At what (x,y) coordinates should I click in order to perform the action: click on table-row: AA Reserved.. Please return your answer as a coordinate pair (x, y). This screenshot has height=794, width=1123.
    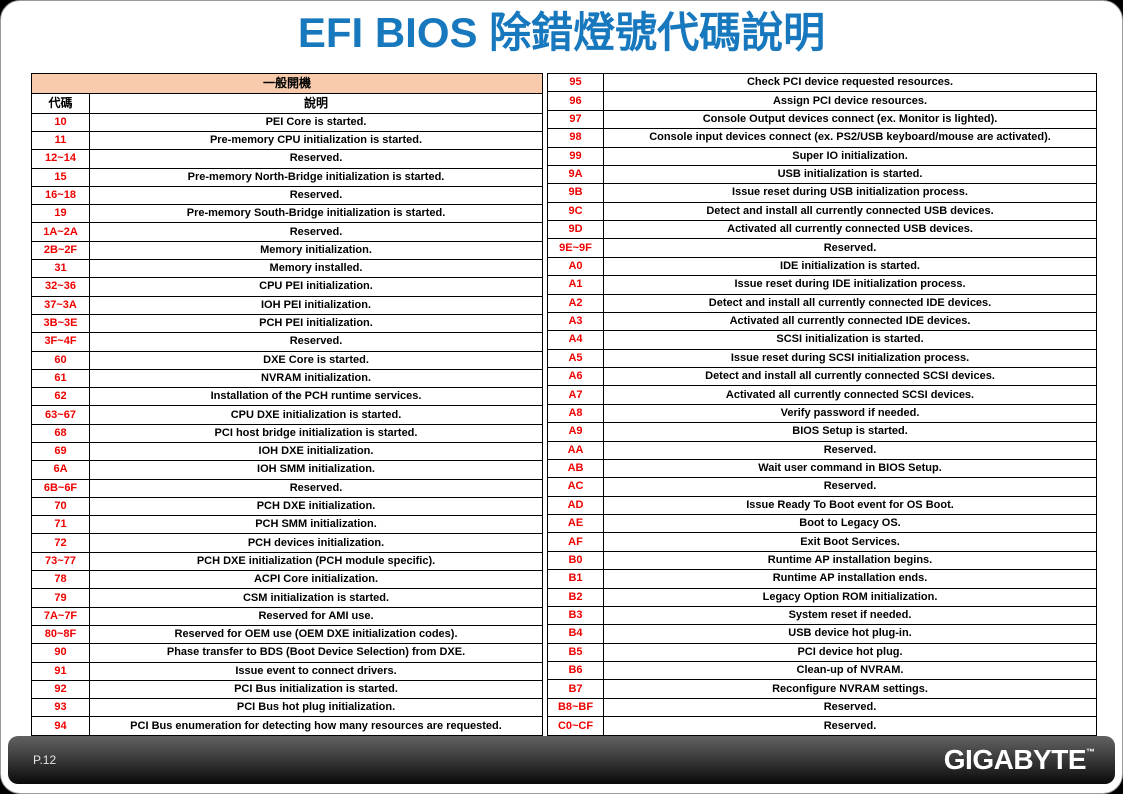
    Looking at the image, I should click on (822, 450).